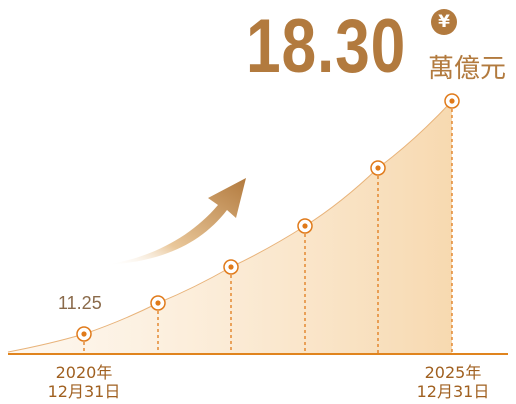 This screenshot has width=516, height=404. What do you see at coordinates (444, 22) in the screenshot?
I see `yen-icon: ¥` at bounding box center [444, 22].